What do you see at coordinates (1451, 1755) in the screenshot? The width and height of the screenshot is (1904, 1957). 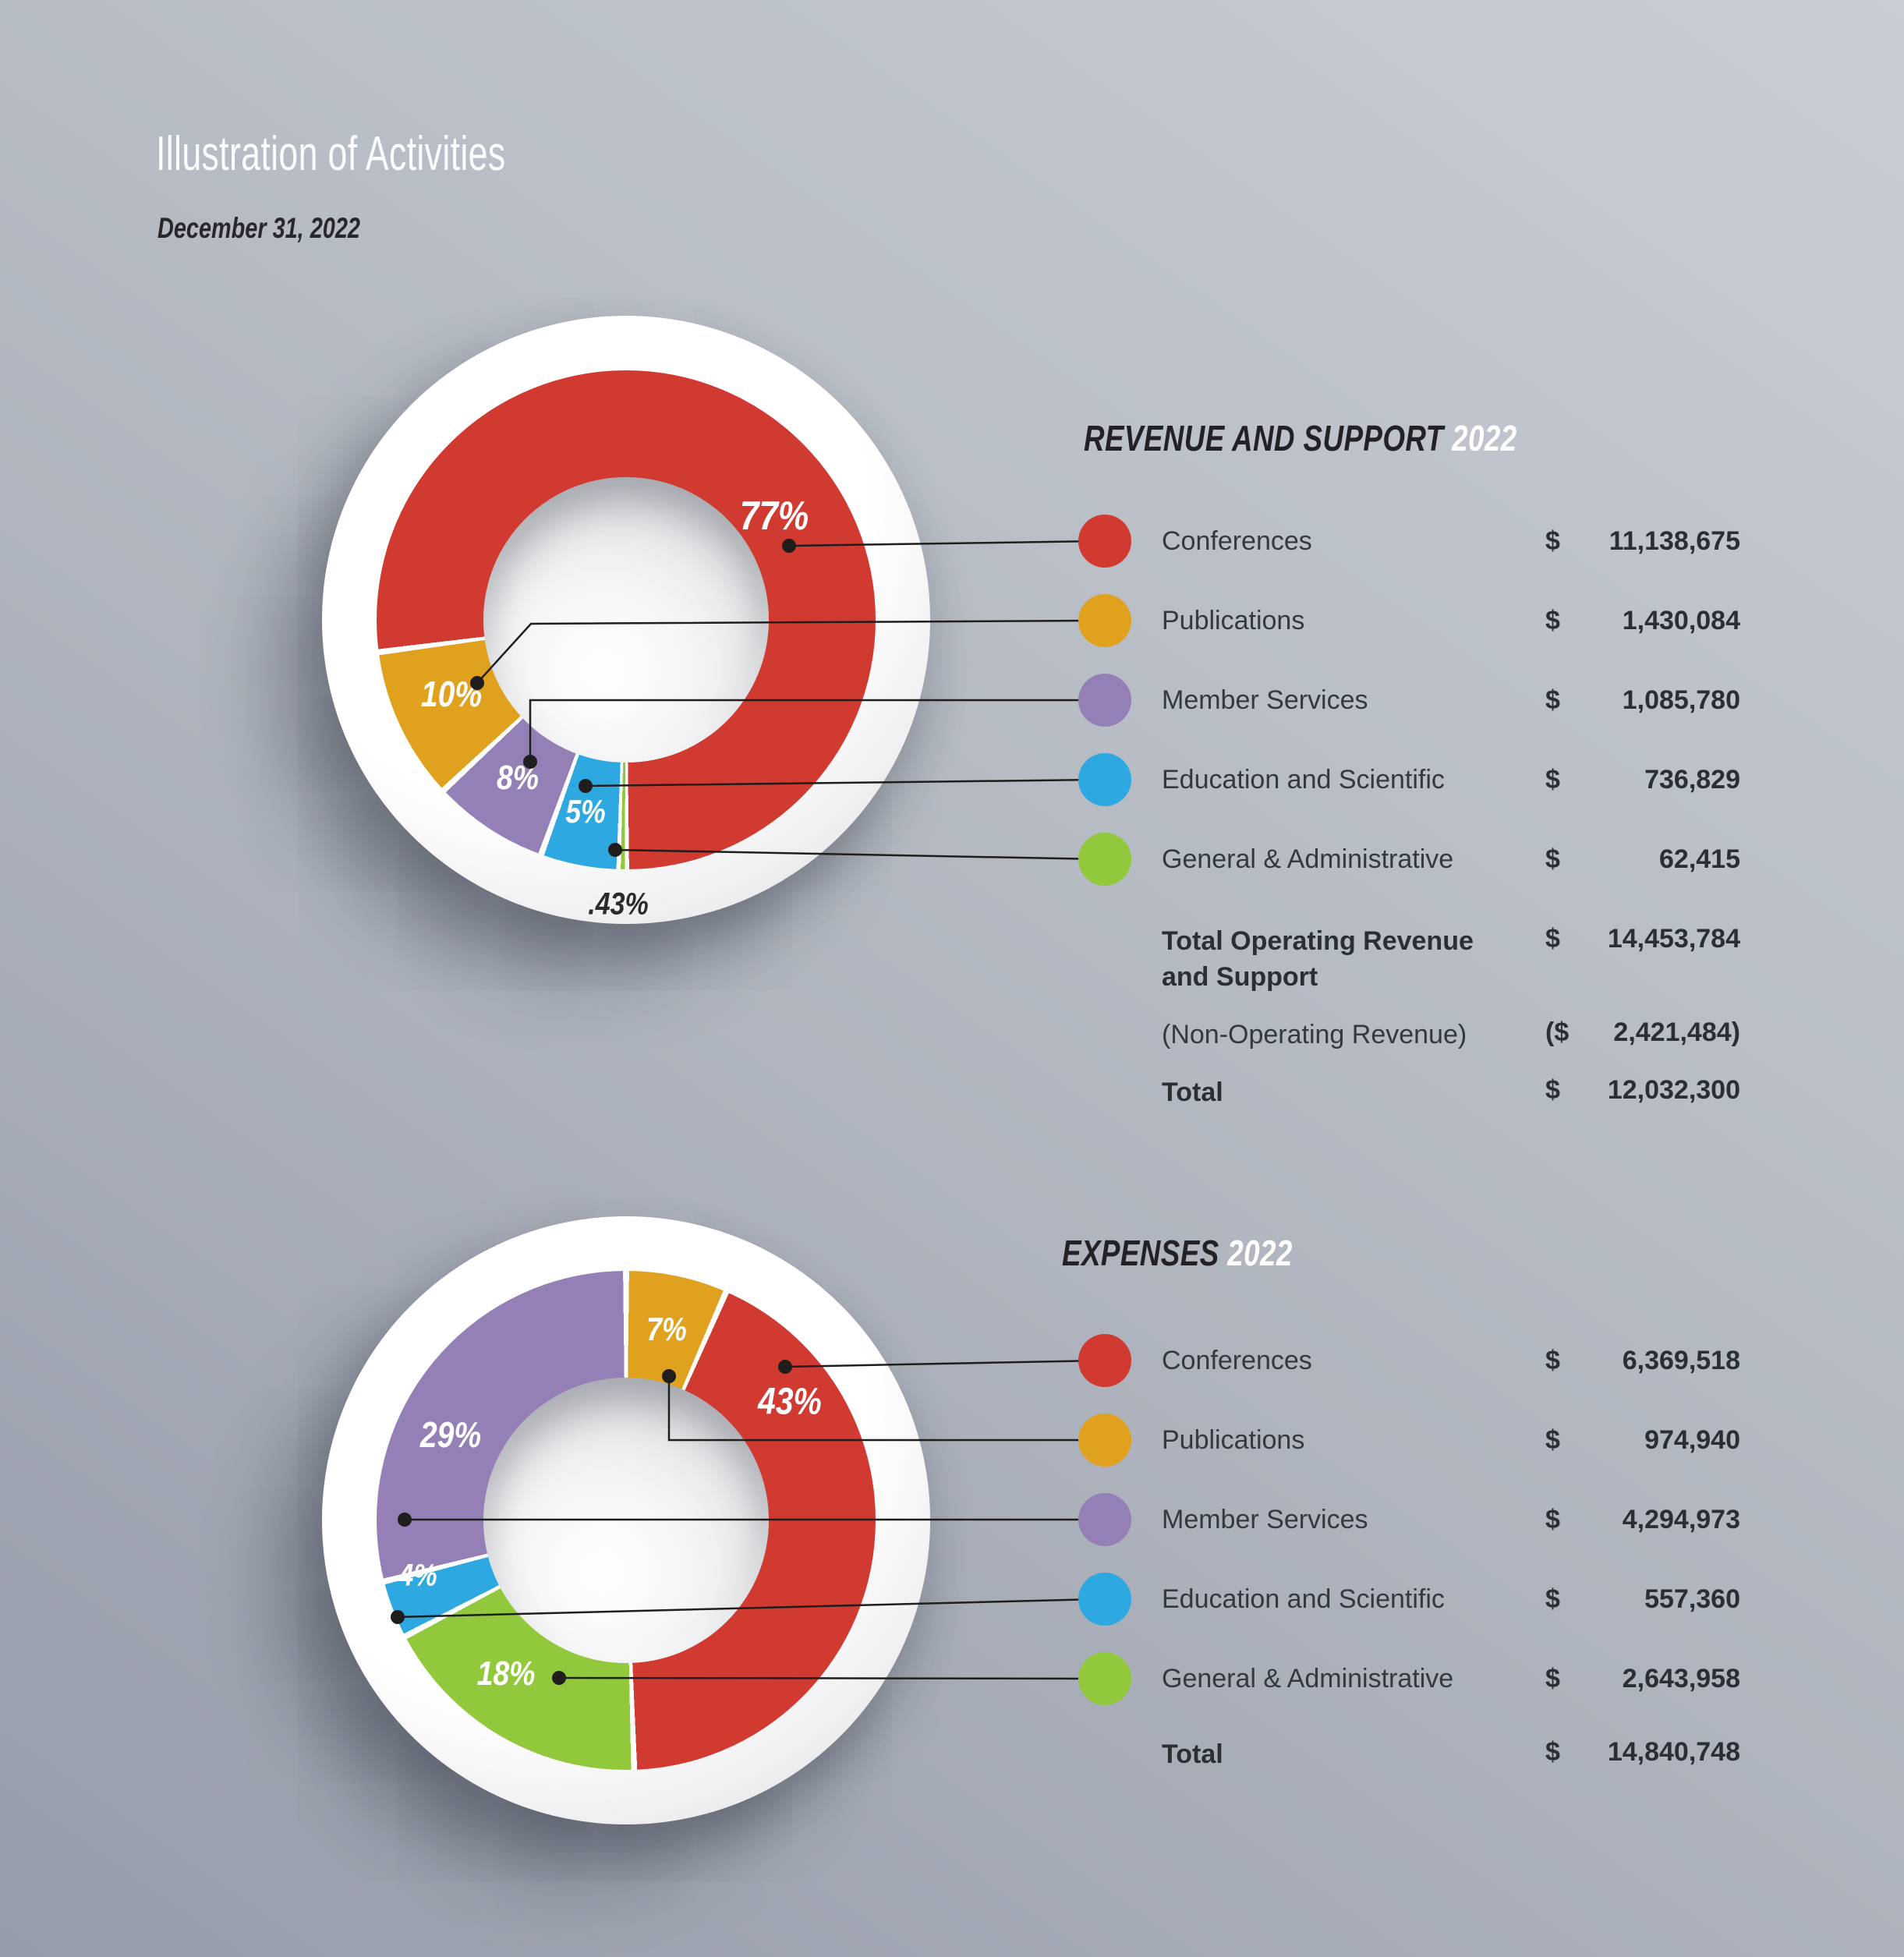 I see `total-row-total: Total $14,840,748` at bounding box center [1451, 1755].